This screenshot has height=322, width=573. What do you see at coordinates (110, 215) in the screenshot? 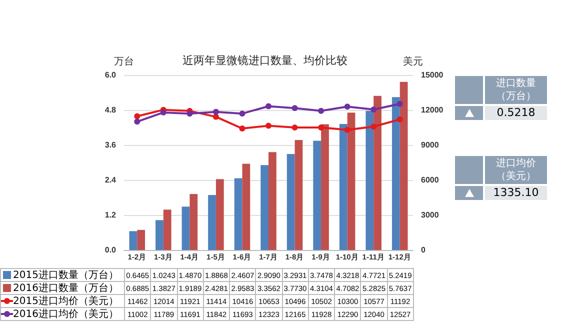
I see `y-tick-label: 1.2` at bounding box center [110, 215].